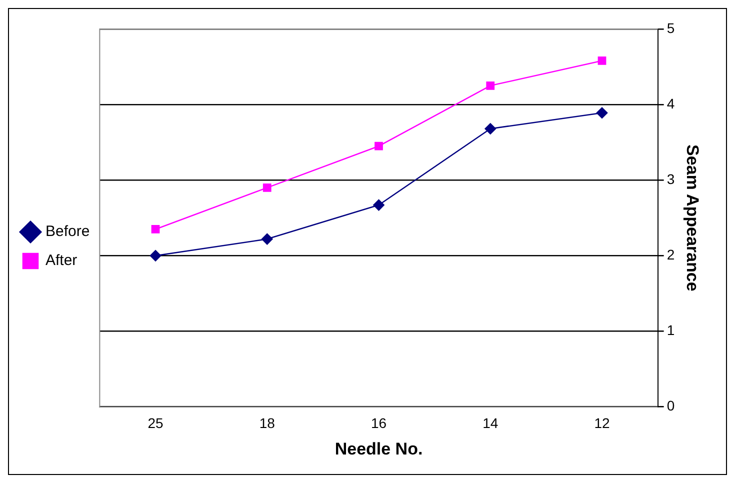  Describe the element at coordinates (670, 406) in the screenshot. I see `y-tick-label: 0` at that location.